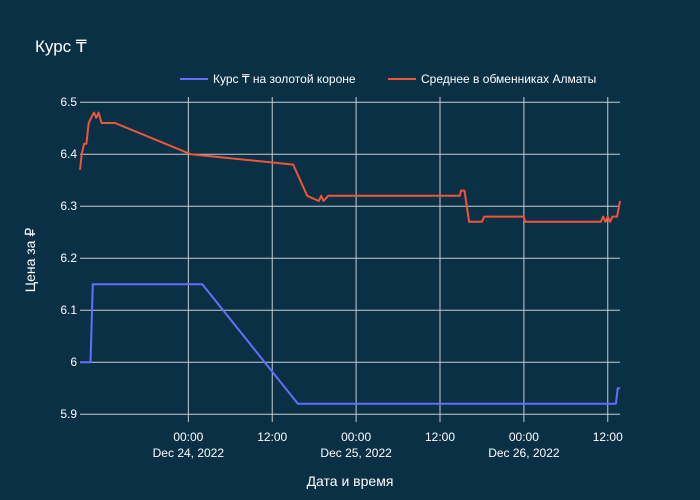 The width and height of the screenshot is (700, 500). What do you see at coordinates (30, 260) in the screenshot?
I see `y-axis-title: Цена за ₽` at bounding box center [30, 260].